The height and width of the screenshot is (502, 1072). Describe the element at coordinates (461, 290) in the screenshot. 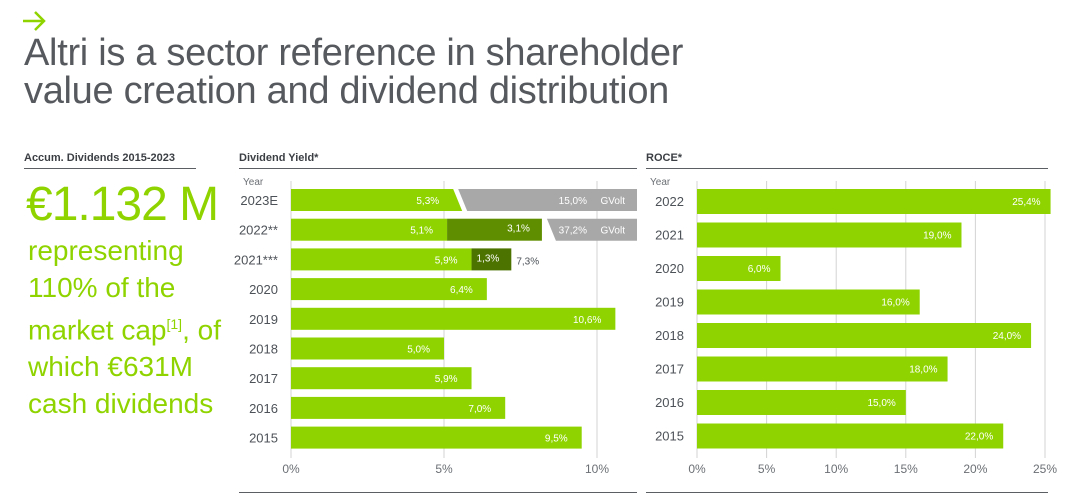

I see `dy-value-label-2020: 6,4%` at that location.